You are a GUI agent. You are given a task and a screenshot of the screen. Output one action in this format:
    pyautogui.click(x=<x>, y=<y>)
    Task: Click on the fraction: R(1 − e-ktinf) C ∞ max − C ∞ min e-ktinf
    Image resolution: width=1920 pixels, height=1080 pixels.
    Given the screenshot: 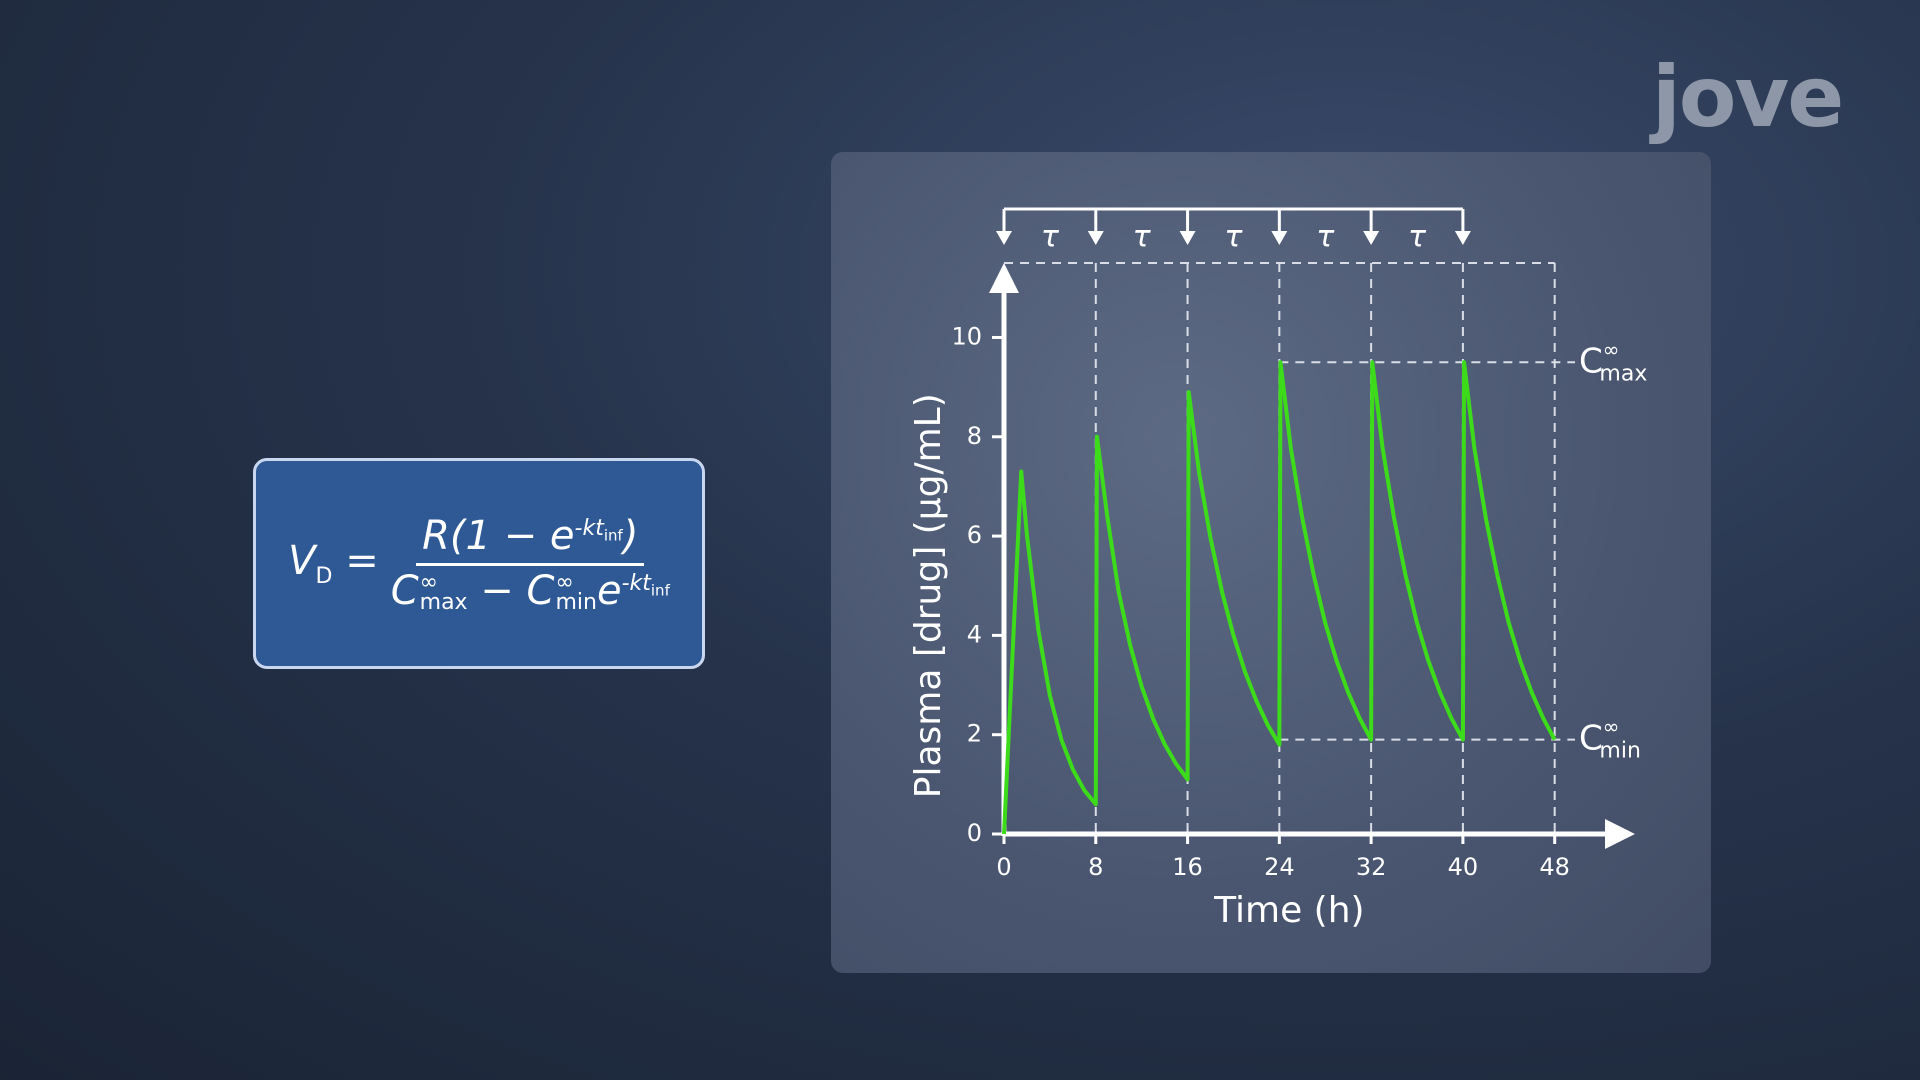 What is the action you would take?
    pyautogui.click(x=530, y=563)
    